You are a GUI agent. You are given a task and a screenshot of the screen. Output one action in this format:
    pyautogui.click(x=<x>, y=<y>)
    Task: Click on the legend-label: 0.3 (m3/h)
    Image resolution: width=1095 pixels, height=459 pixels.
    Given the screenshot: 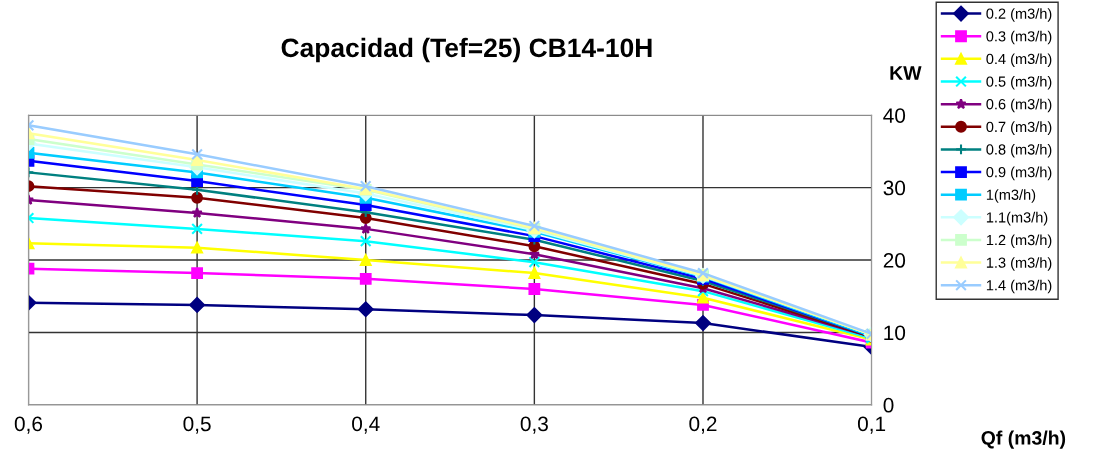 What is the action you would take?
    pyautogui.click(x=1019, y=37)
    